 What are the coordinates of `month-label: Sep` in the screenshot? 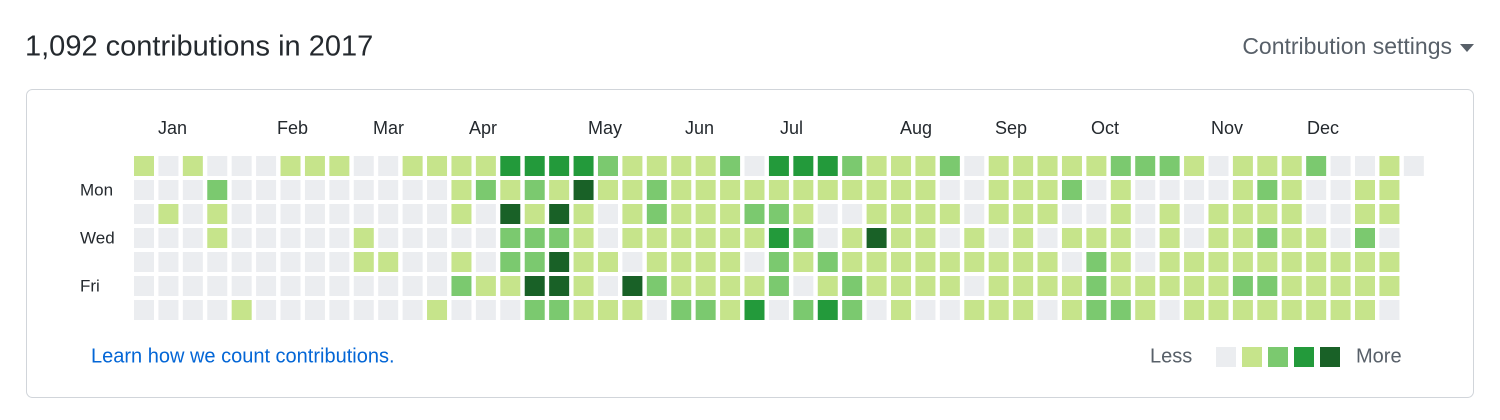 It's located at (1011, 128).